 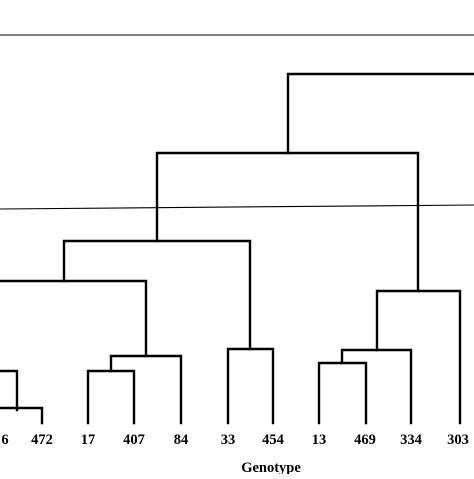 I want to click on leaf-labels: 6 472 17 407 84 33 454 13 469 334 303, so click(x=235, y=440).